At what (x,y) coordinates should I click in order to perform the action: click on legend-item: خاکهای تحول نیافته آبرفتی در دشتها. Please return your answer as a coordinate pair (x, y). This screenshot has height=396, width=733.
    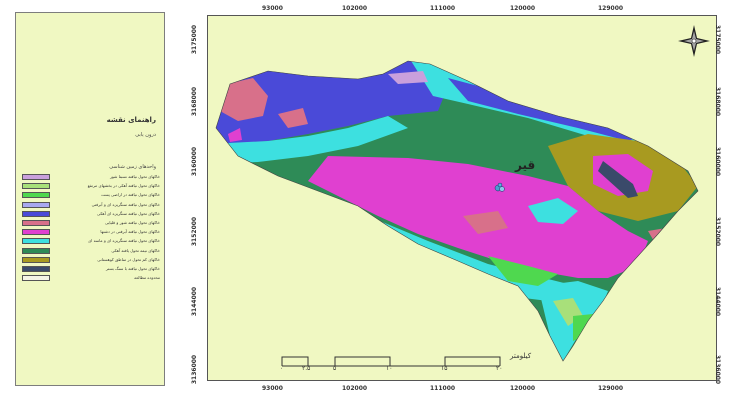
    Looking at the image, I should click on (91, 232).